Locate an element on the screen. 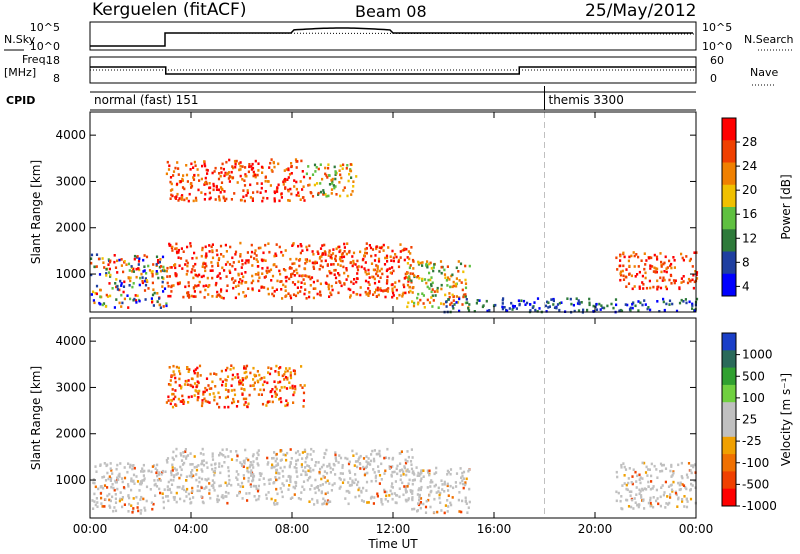  colorbar-tick-label: 12 is located at coordinates (749, 238).